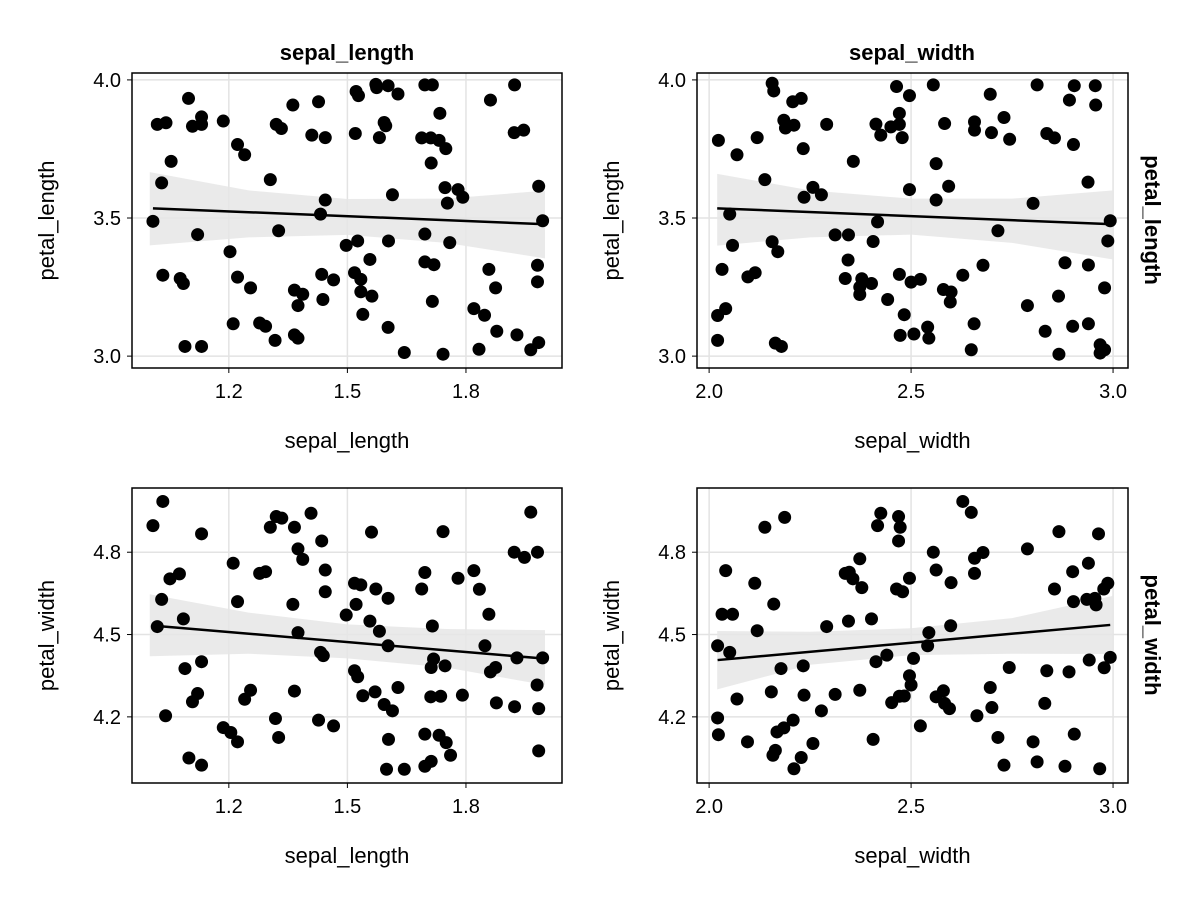 Image resolution: width=1200 pixels, height=905 pixels. I want to click on y-tick-label: 4.2, so click(672, 718).